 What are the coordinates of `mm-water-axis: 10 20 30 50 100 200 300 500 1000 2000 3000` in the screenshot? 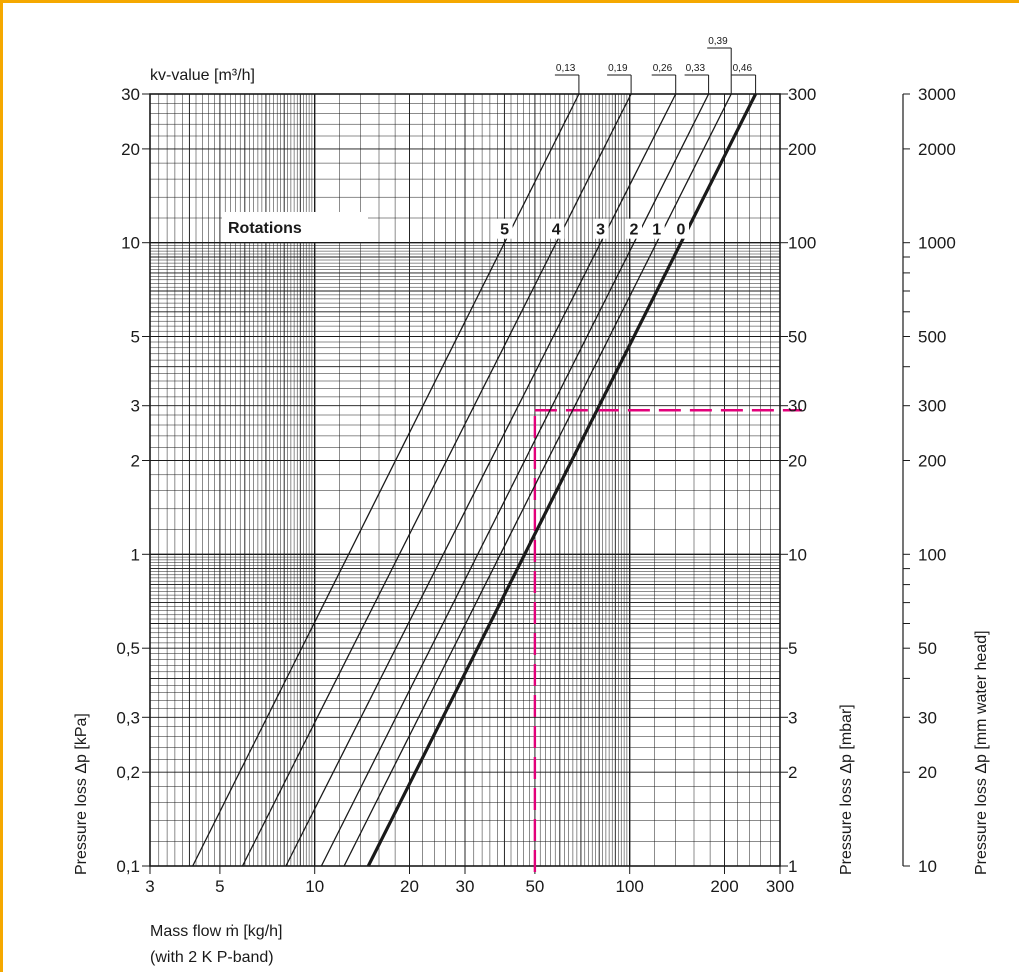 It's located at (929, 480).